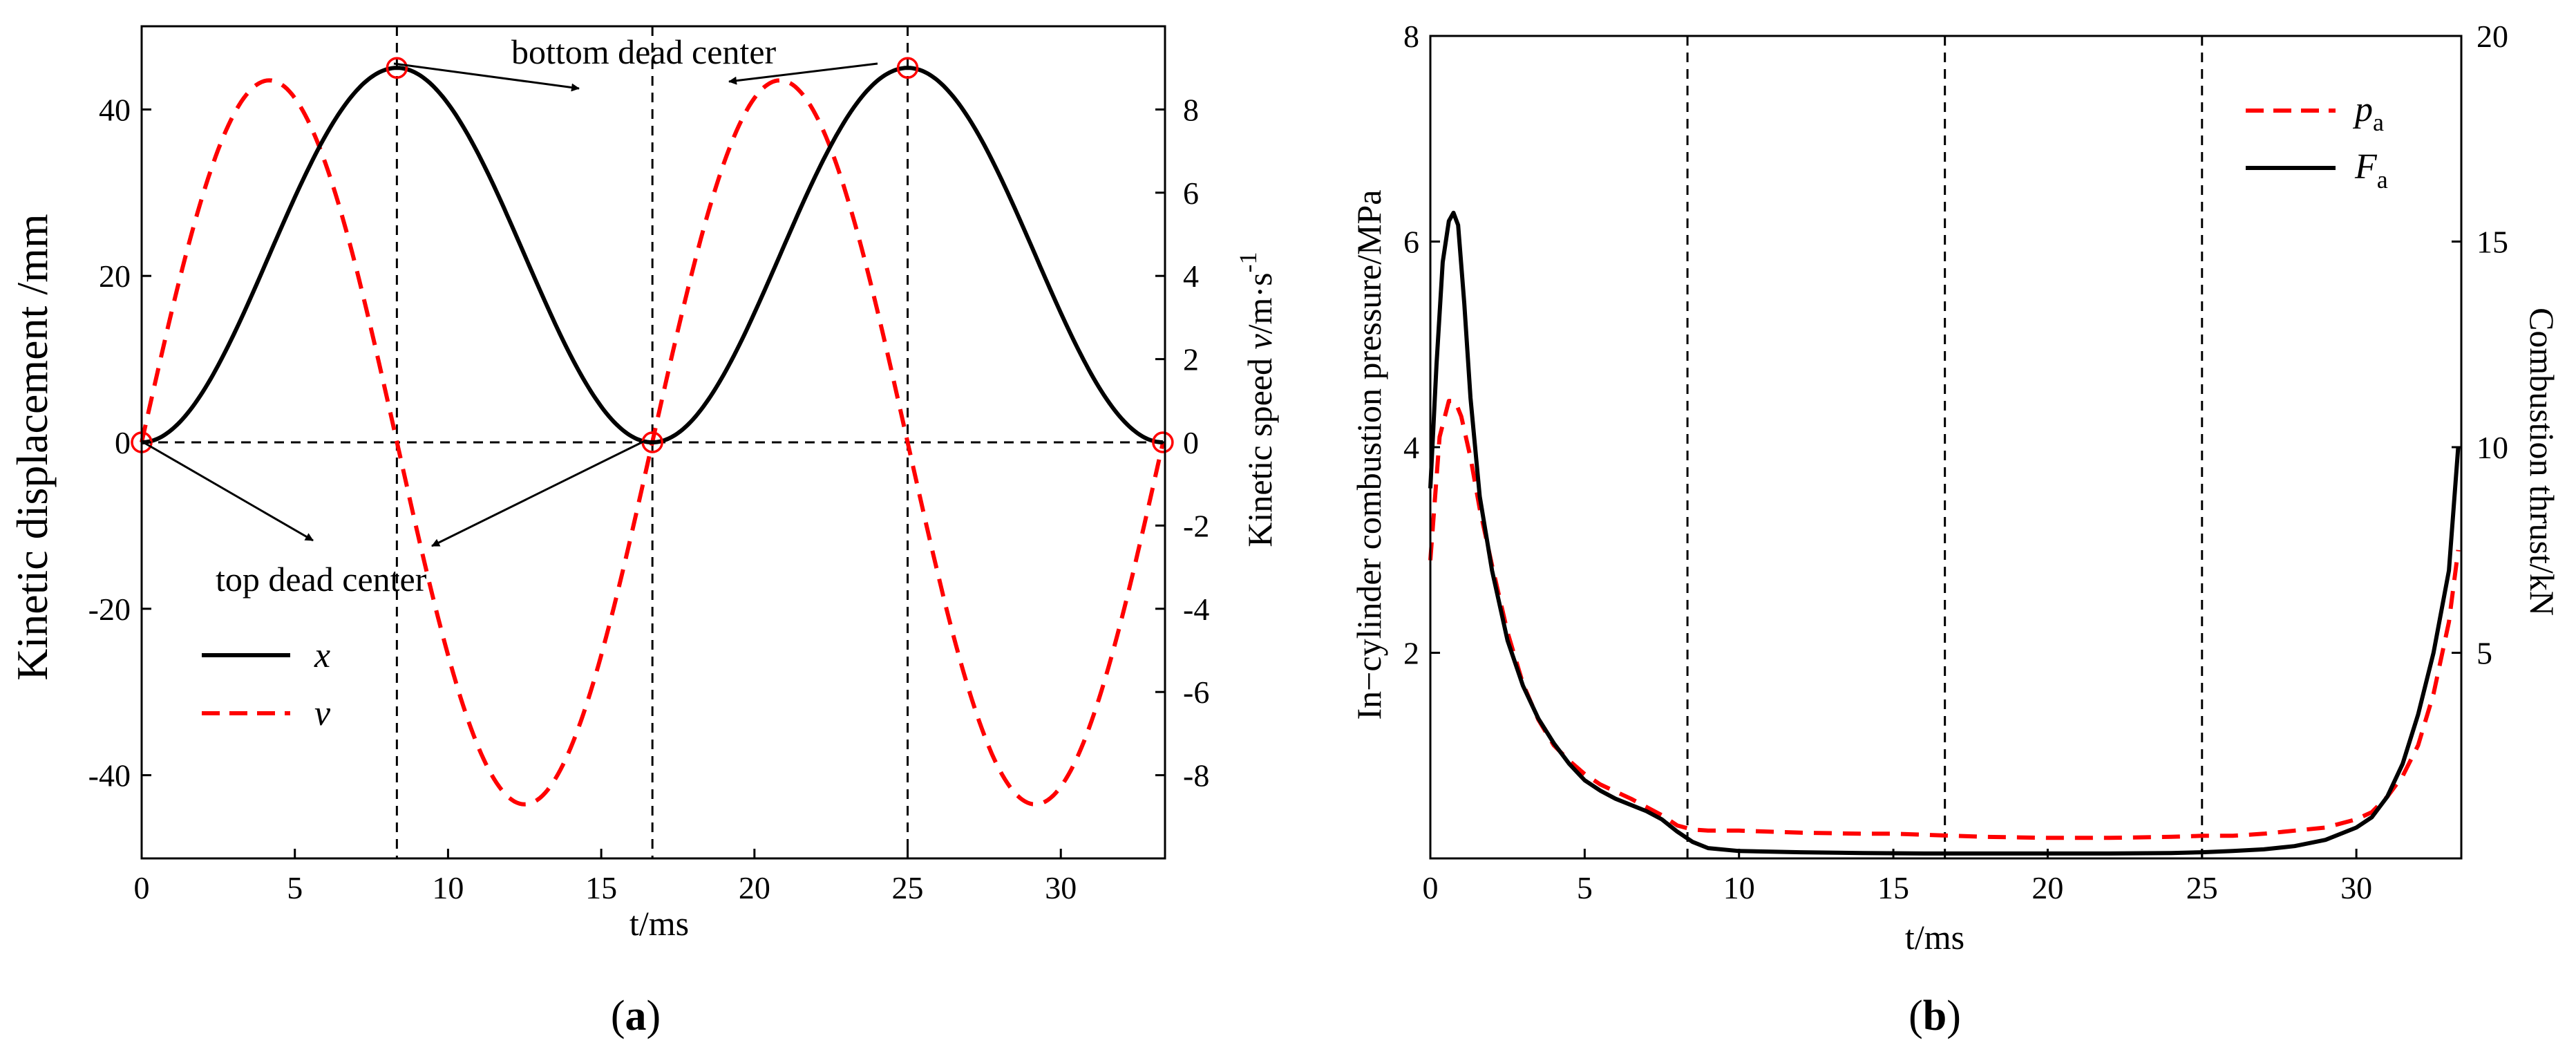 Image resolution: width=2576 pixels, height=1054 pixels. What do you see at coordinates (109, 609) in the screenshot?
I see `panel-a-yl-tick-label-1: -20` at bounding box center [109, 609].